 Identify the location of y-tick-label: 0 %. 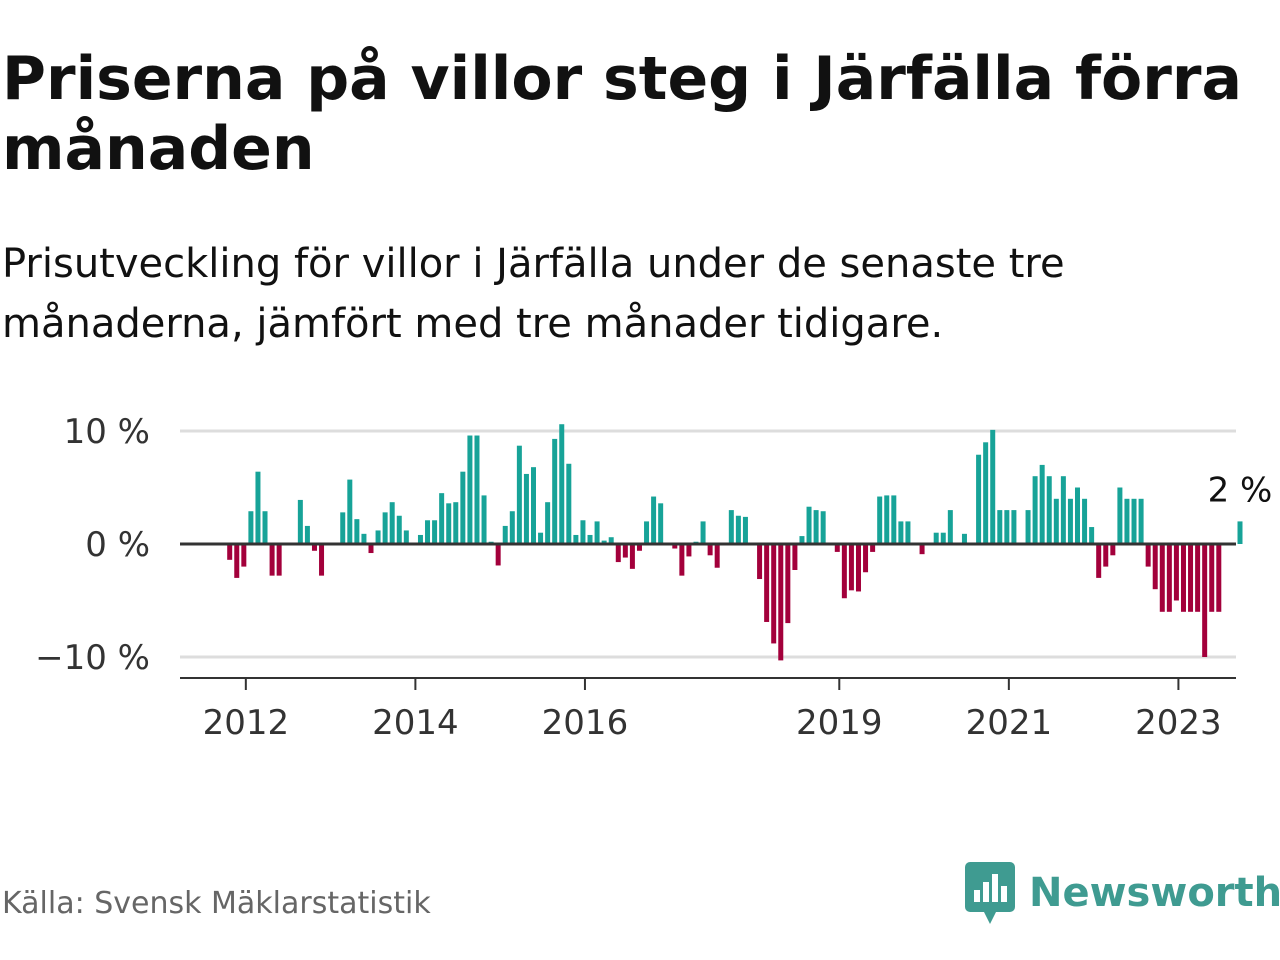
(117, 545).